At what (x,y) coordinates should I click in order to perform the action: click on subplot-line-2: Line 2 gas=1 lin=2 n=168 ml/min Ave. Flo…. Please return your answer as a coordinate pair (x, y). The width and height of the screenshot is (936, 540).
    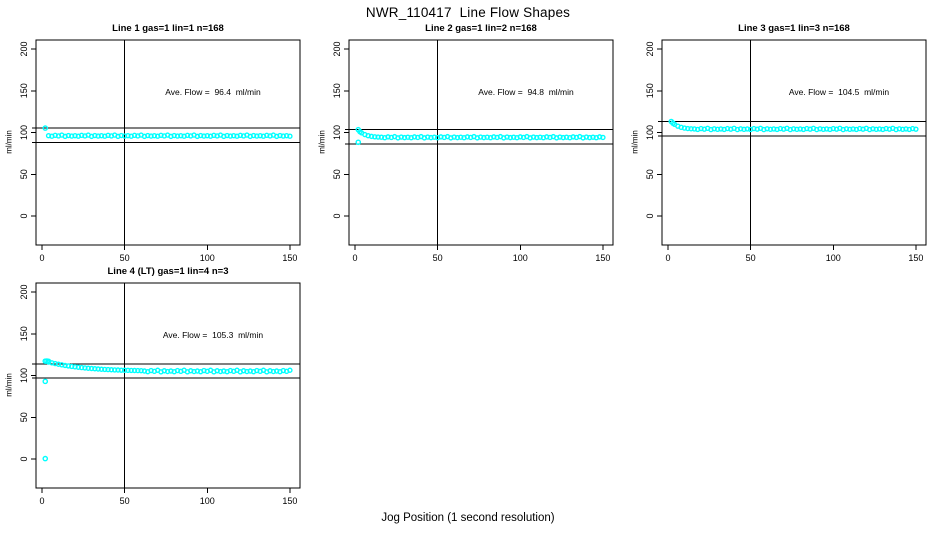
    Looking at the image, I should click on (468, 143).